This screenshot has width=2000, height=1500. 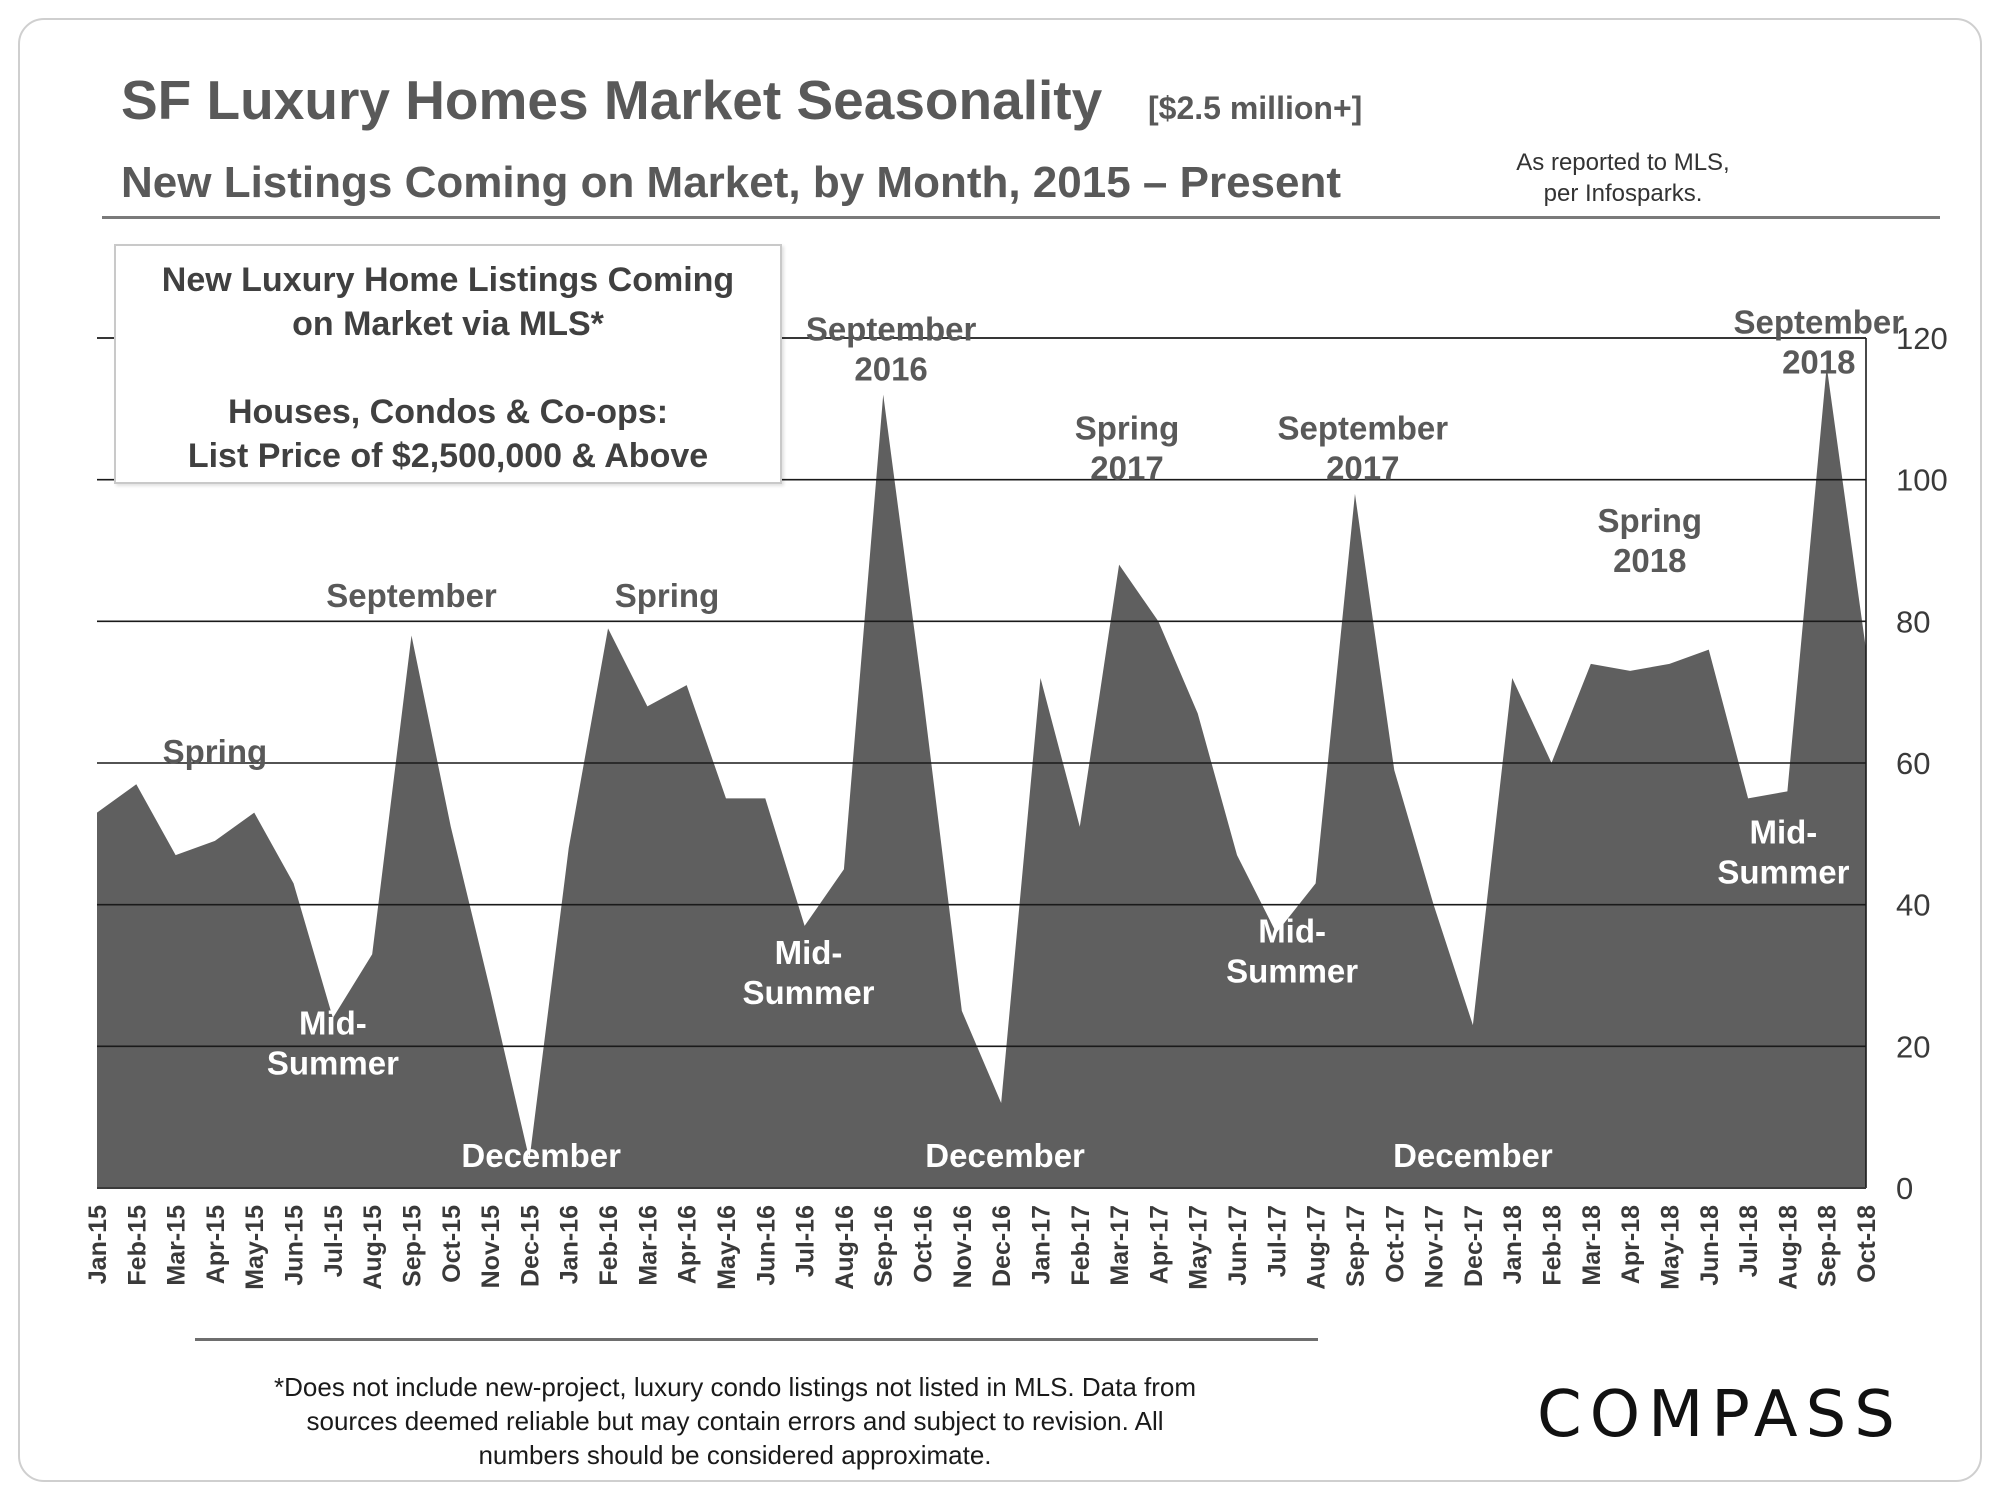 What do you see at coordinates (727, 1247) in the screenshot?
I see `x-tick-label: May-16` at bounding box center [727, 1247].